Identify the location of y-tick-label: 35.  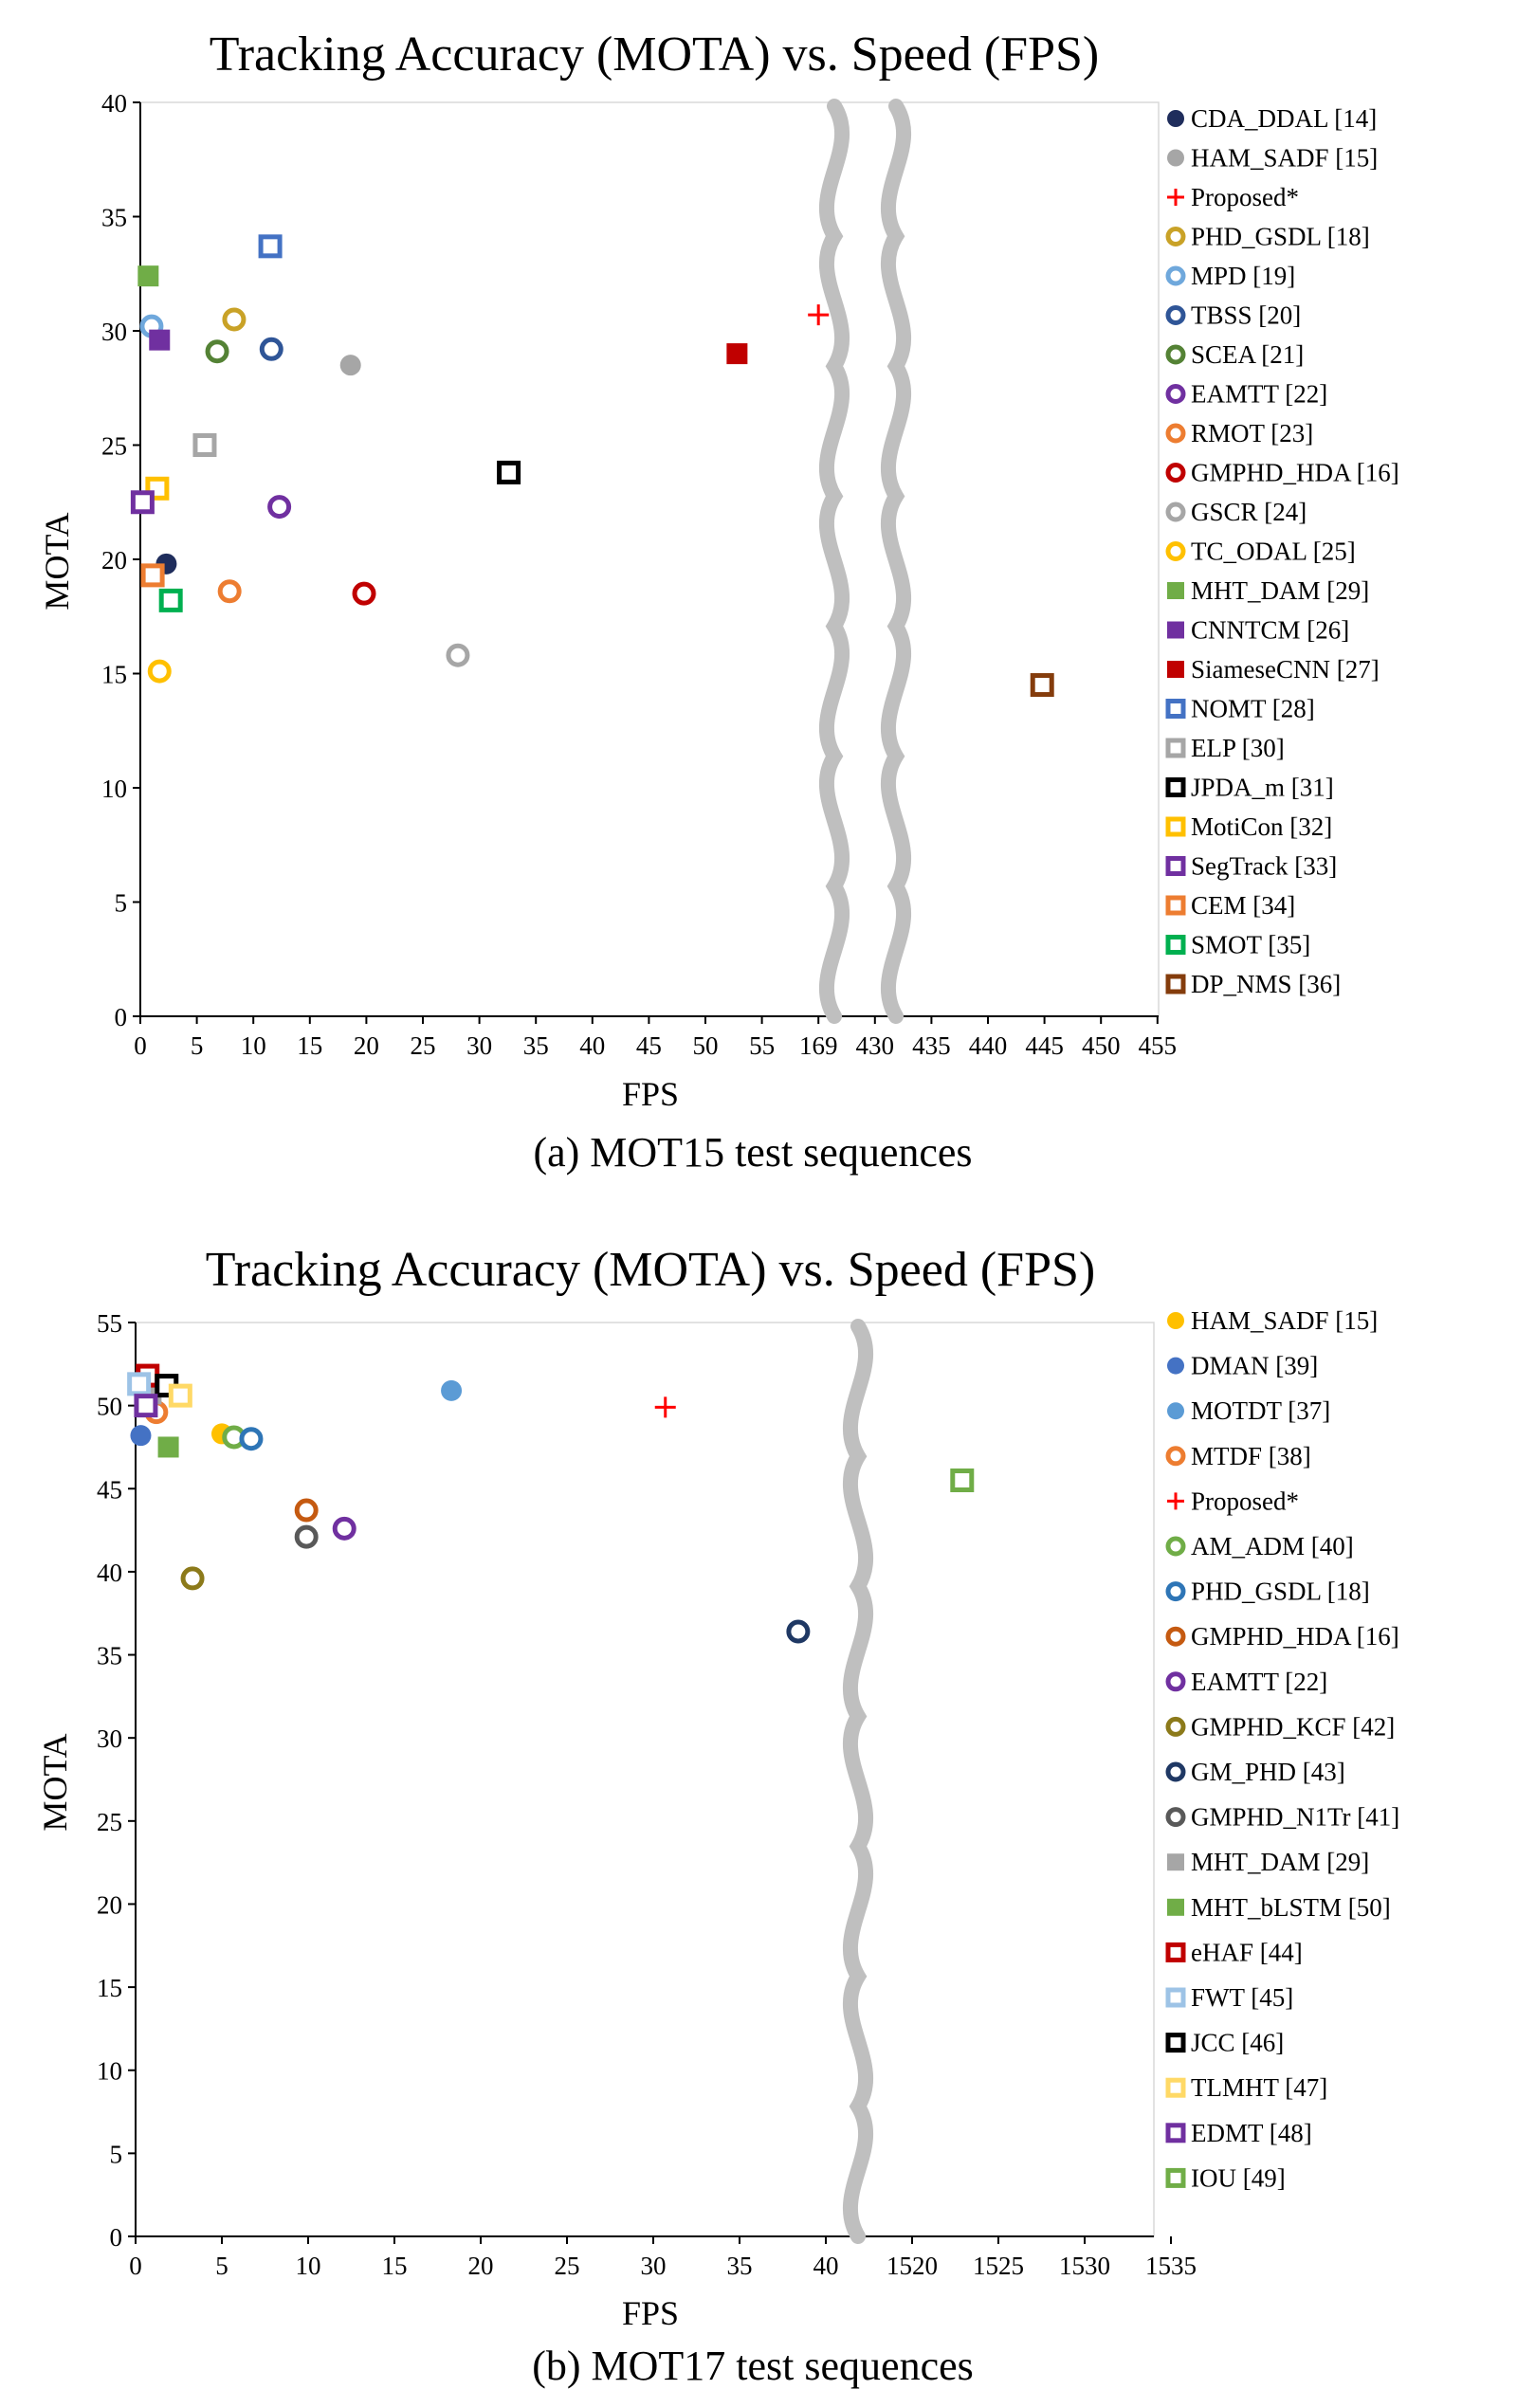
(114, 218).